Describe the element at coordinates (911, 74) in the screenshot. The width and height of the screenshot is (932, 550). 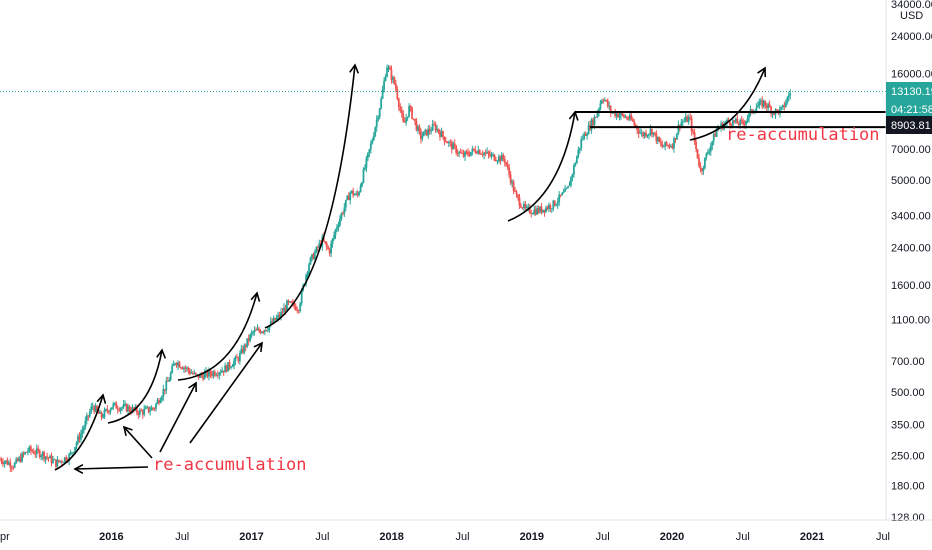
I see `price-tick-label: 16000.00` at that location.